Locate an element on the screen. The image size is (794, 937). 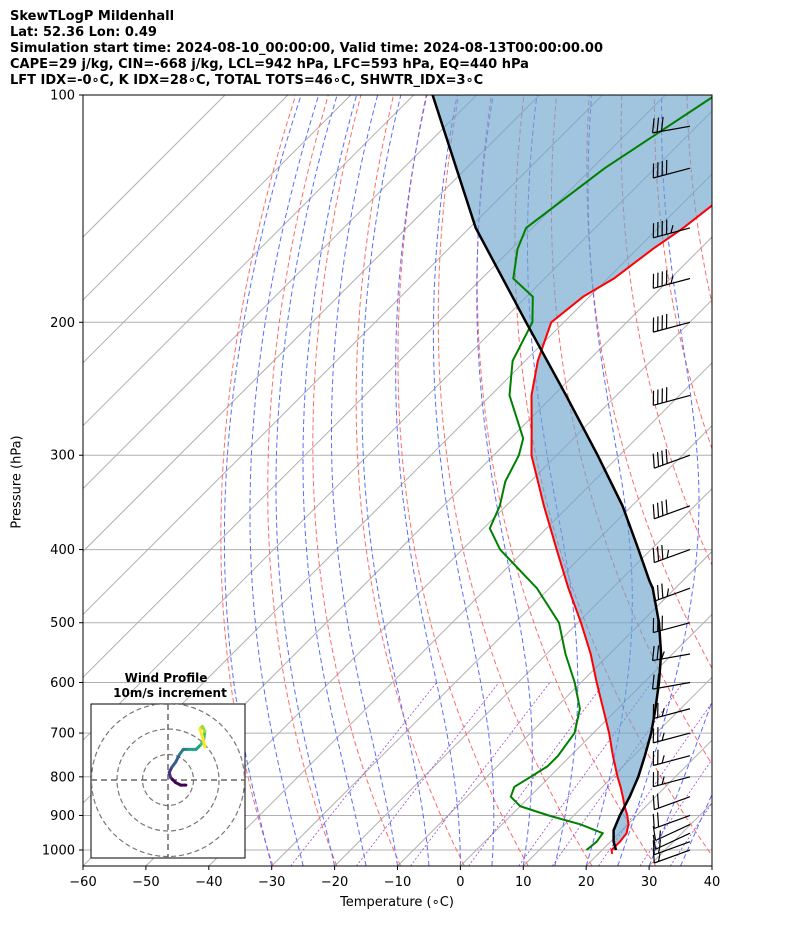
x-tick-label: −50 is located at coordinates (145, 882).